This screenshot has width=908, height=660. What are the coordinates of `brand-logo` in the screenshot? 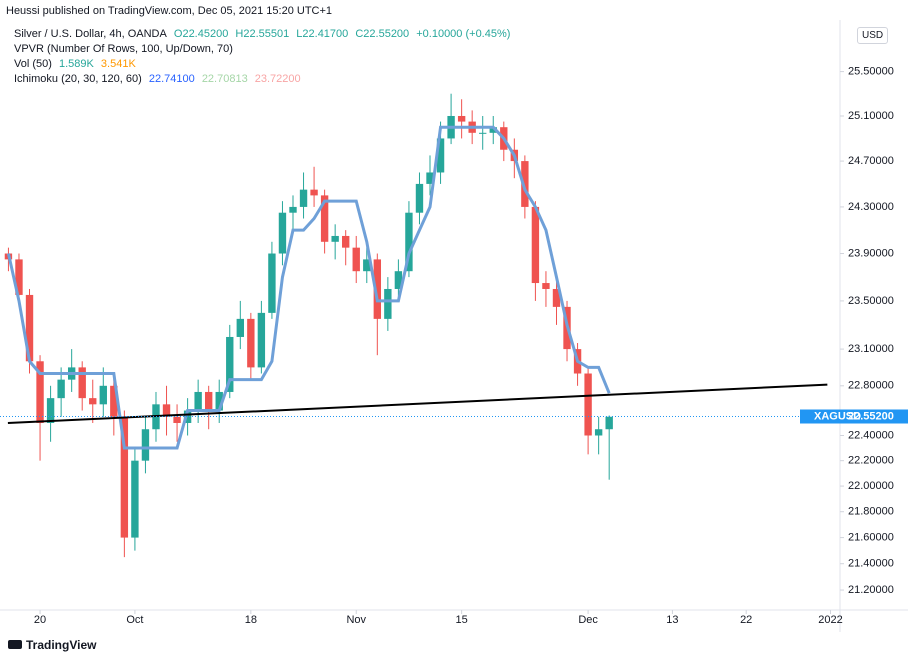 It's located at (15, 644).